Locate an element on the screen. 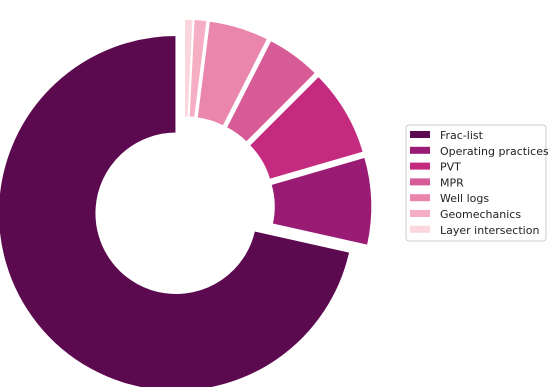  slice-operating-practices is located at coordinates (321, 201).